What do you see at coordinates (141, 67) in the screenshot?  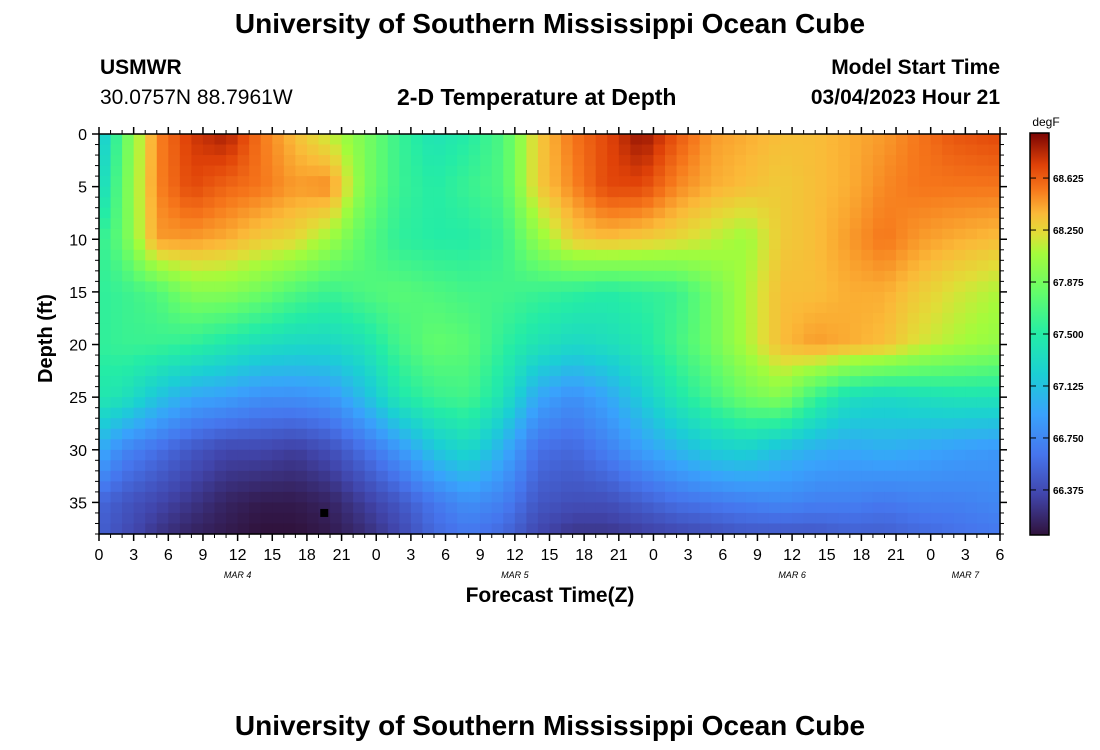 I see `station-name: USMWR` at bounding box center [141, 67].